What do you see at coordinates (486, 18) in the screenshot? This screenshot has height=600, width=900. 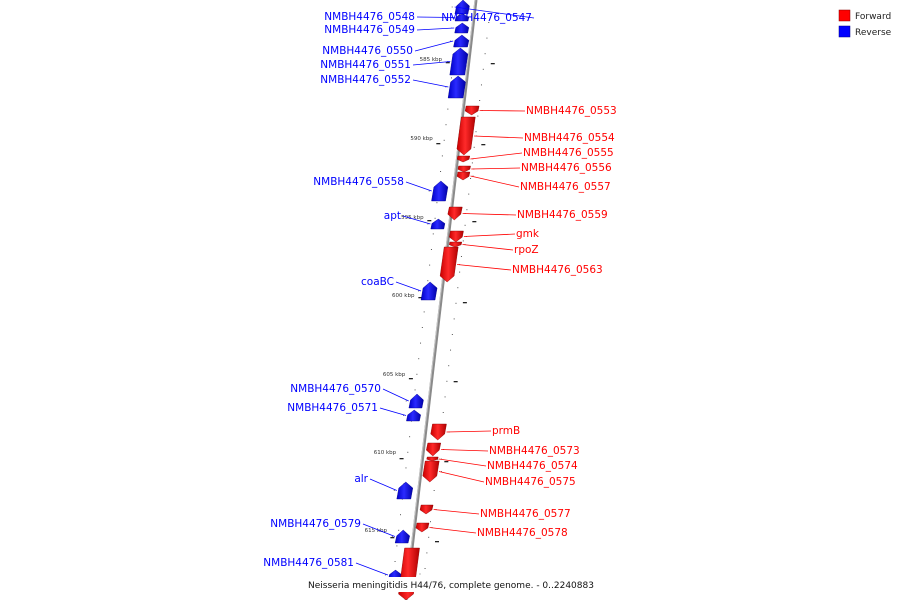 I see `gene-label: NMBH4476_0547` at bounding box center [486, 18].